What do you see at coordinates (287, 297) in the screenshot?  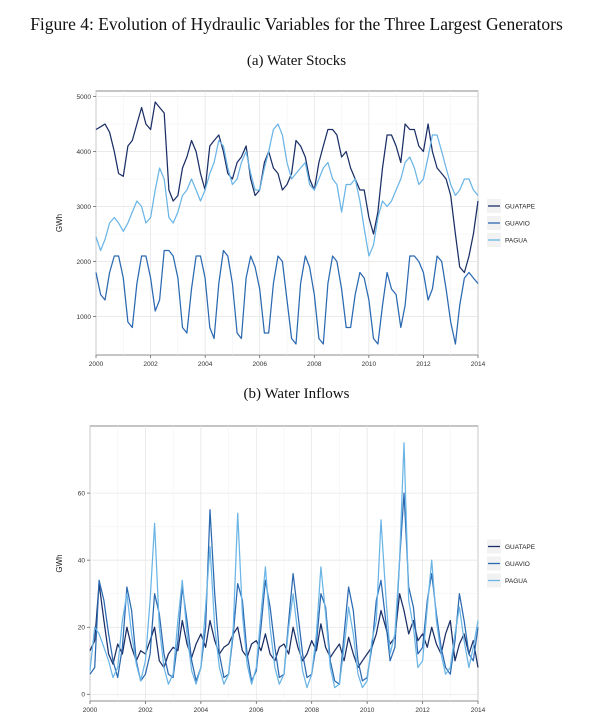 I see `series-line-guavio` at bounding box center [287, 297].